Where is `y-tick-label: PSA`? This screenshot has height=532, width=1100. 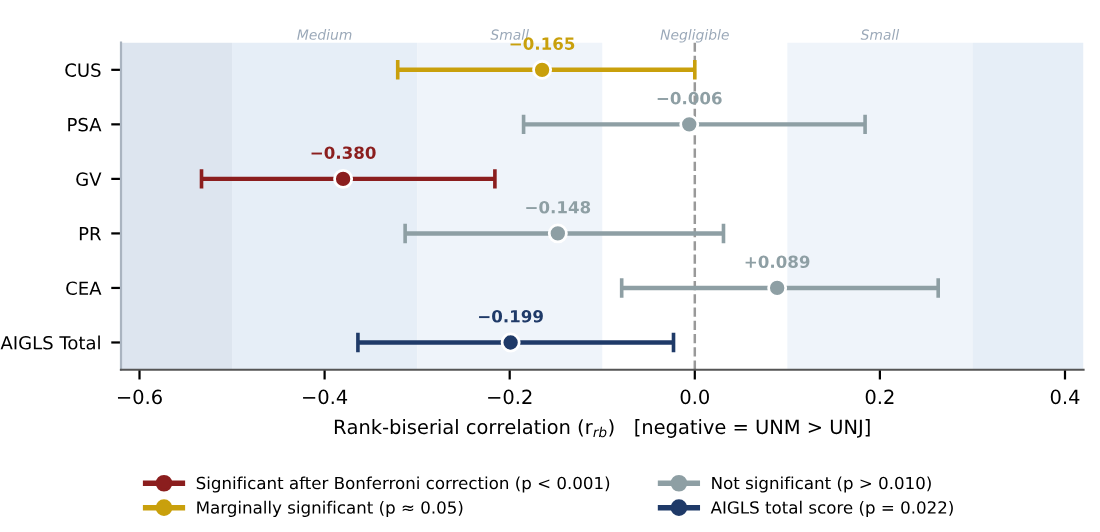 y-tick-label: PSA is located at coordinates (85, 124).